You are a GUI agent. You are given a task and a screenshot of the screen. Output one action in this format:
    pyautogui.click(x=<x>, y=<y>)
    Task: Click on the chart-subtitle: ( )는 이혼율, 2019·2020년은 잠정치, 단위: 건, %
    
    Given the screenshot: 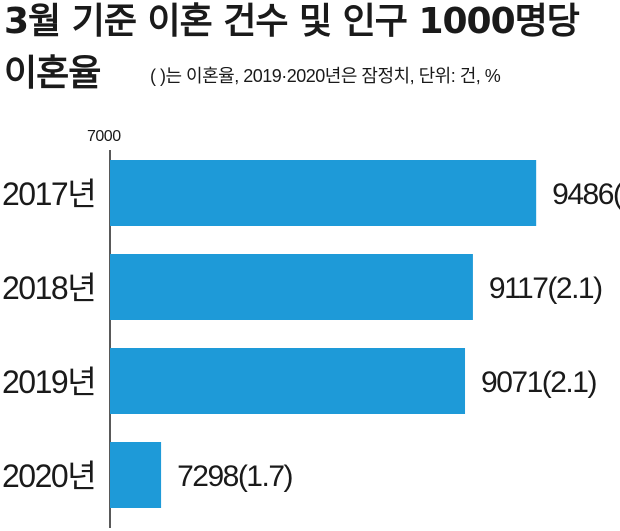 What is the action you would take?
    pyautogui.click(x=325, y=76)
    